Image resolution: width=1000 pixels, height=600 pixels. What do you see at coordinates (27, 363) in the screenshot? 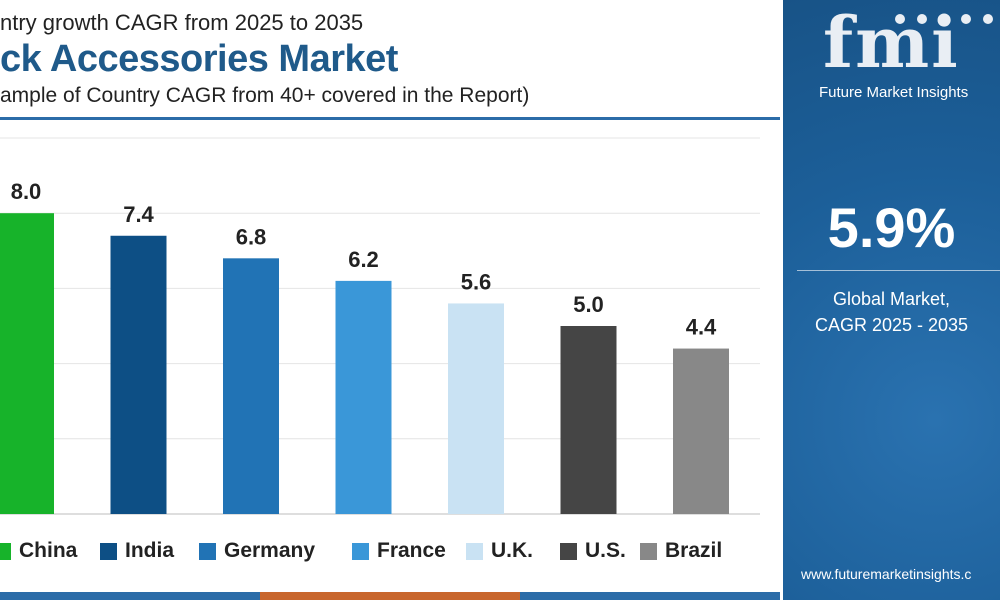
I see `bar-china` at bounding box center [27, 363].